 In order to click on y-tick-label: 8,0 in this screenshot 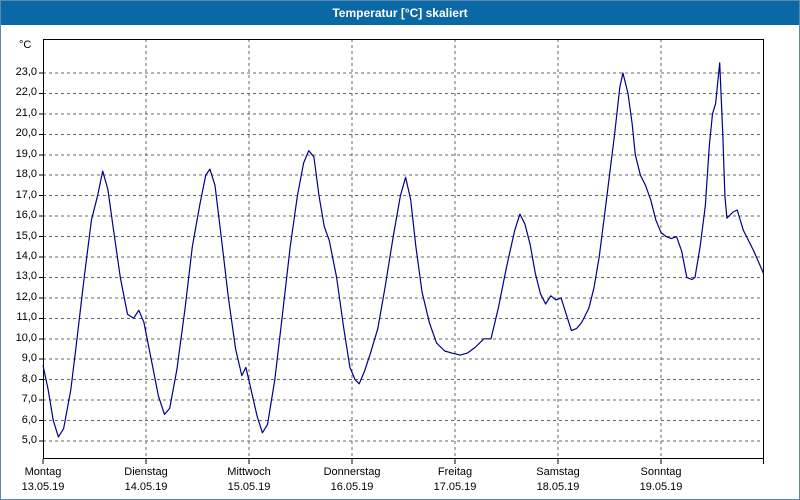, I will do `click(29, 378)`.